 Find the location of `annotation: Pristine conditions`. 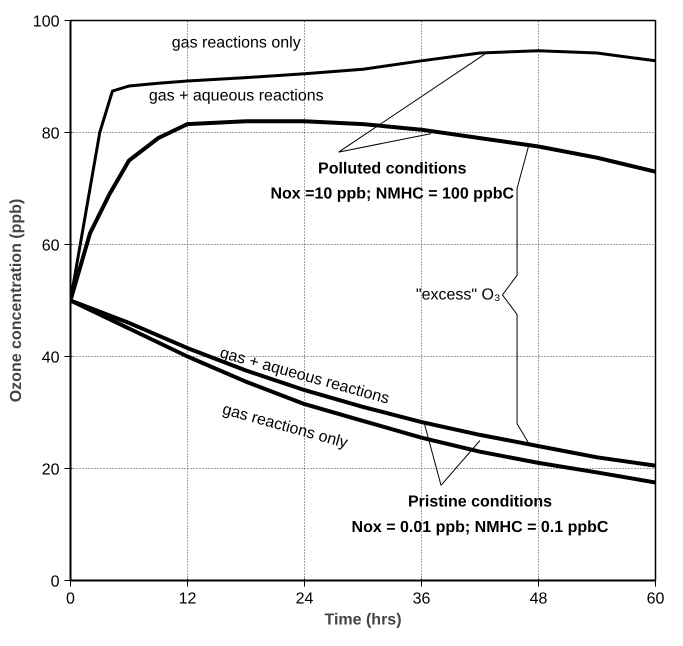

annotation: Pristine conditions is located at coordinates (480, 502).